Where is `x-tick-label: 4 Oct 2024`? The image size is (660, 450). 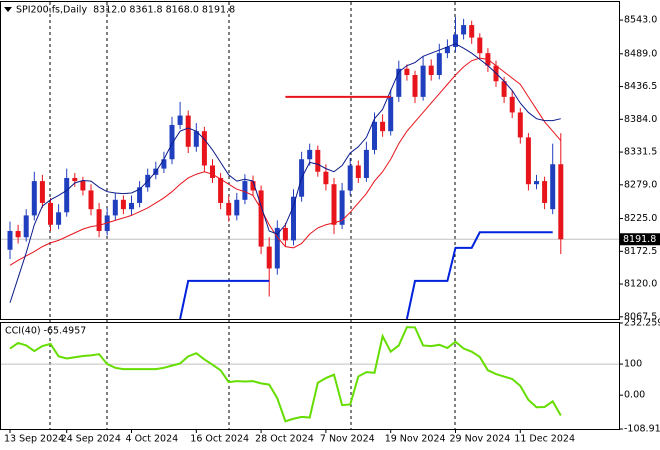
x-tick-label: 4 Oct 2024 is located at coordinates (152, 439).